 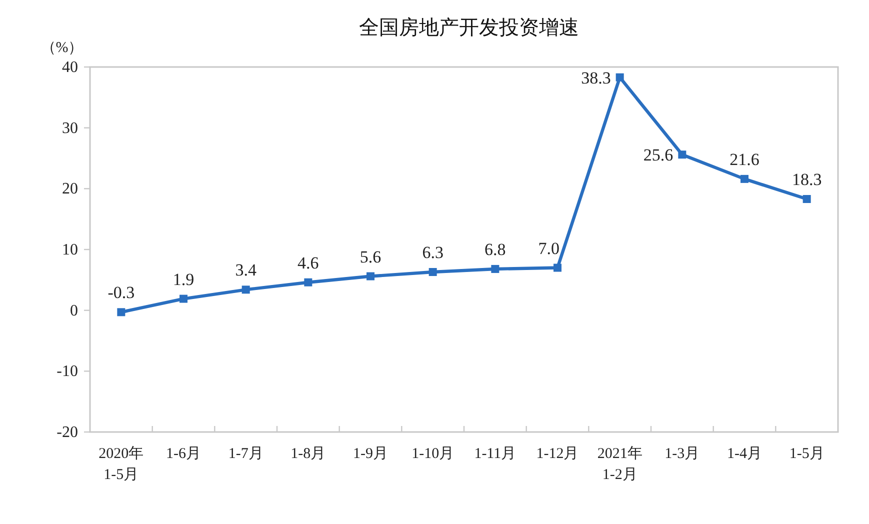 What do you see at coordinates (469, 27) in the screenshot?
I see `chart-title: 全国房地产开发投资增速` at bounding box center [469, 27].